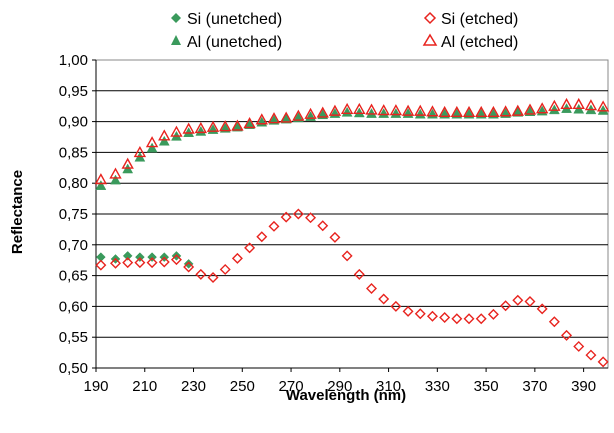  I want to click on x-tick-label: 370, so click(534, 386).